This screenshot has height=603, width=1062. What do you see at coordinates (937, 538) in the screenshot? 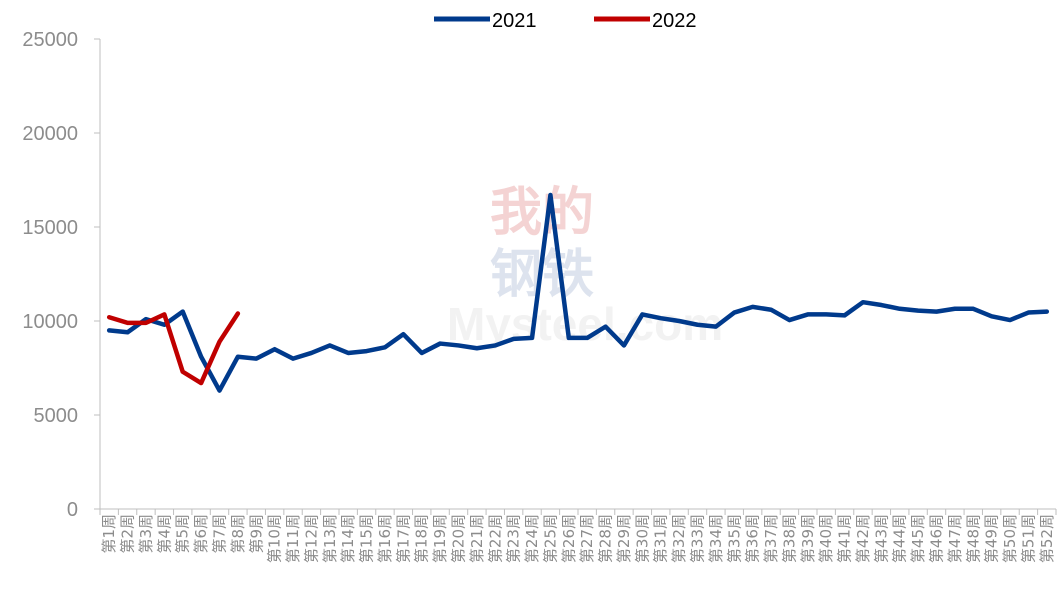
I see `x-tick-label: 第46周` at bounding box center [937, 538].